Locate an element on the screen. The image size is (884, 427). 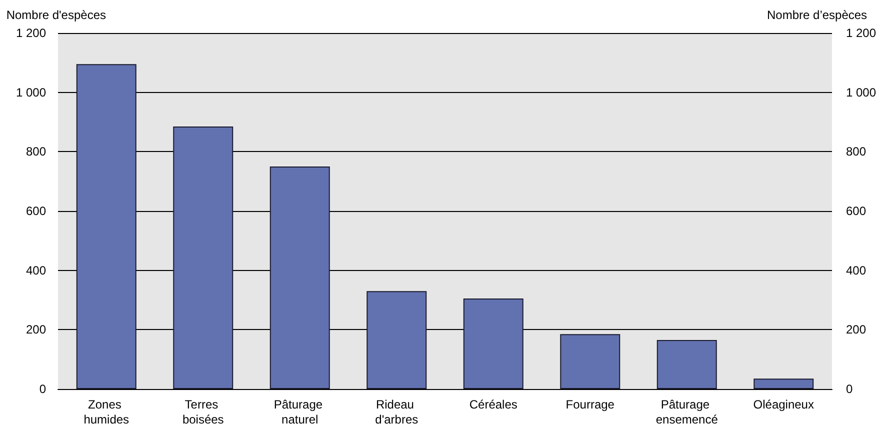
y-tick-label: 800 is located at coordinates (36, 151).